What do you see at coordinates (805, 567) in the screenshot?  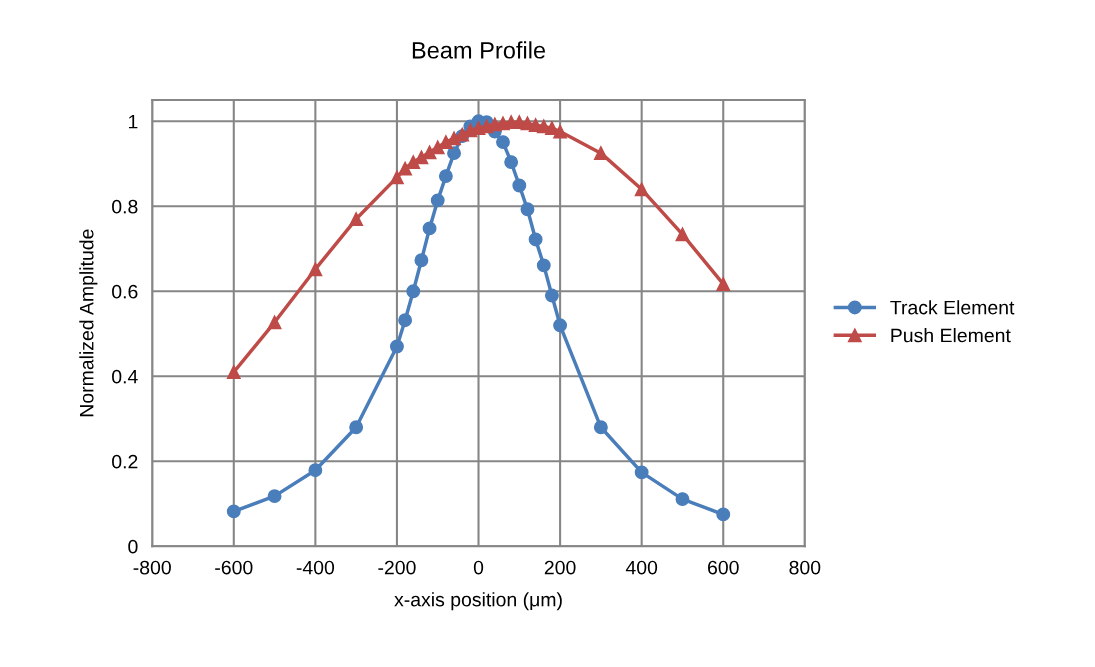 I see `x-tick-label: 800` at bounding box center [805, 567].